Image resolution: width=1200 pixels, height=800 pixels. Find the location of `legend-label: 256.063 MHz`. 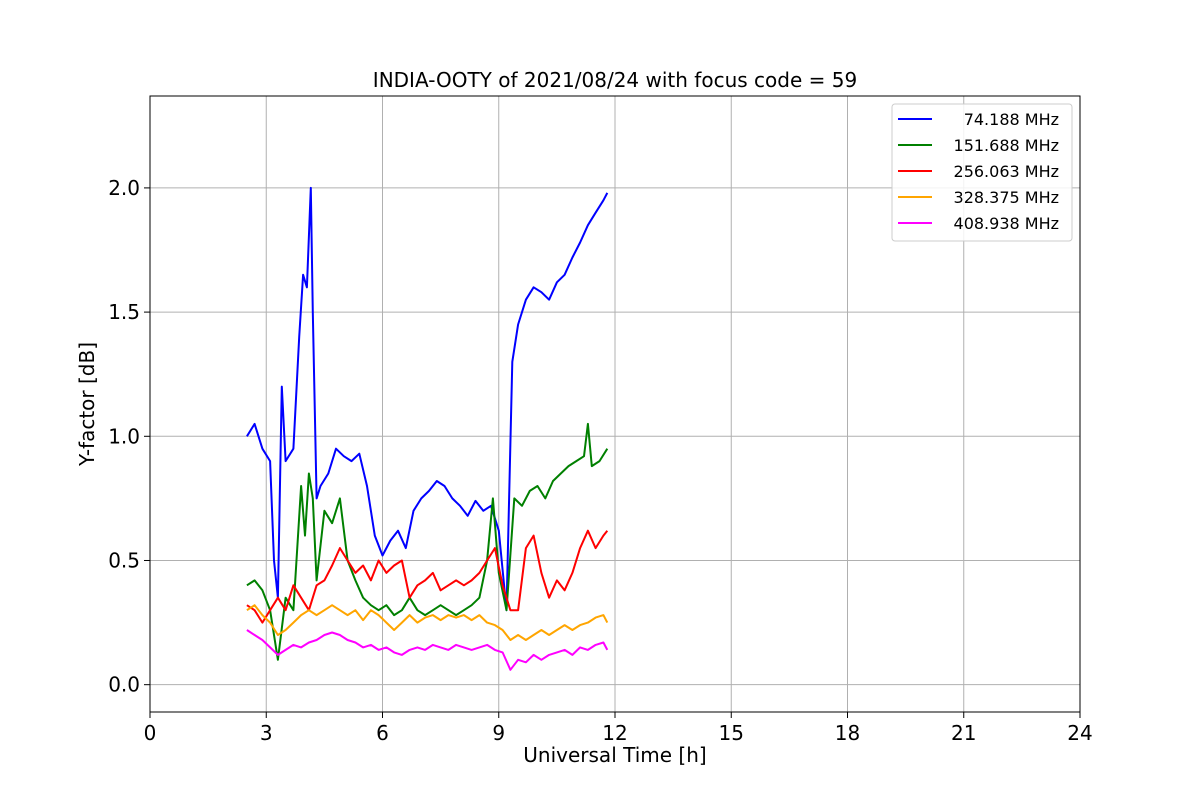

legend-label: 256.063 MHz is located at coordinates (1006, 171).